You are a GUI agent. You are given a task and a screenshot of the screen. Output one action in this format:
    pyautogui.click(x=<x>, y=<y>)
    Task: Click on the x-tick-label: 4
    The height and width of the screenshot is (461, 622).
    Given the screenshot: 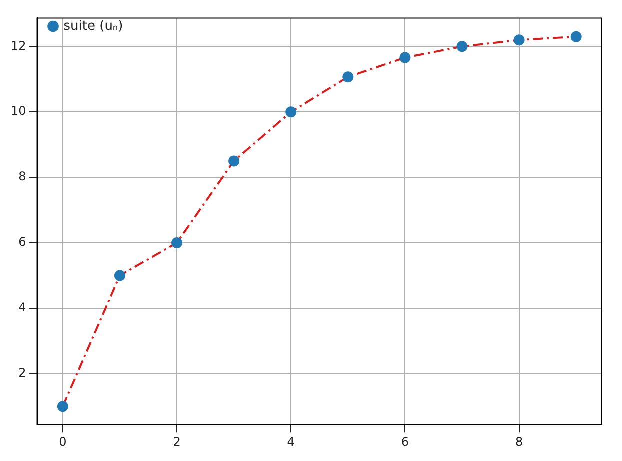 What is the action you would take?
    pyautogui.click(x=291, y=441)
    